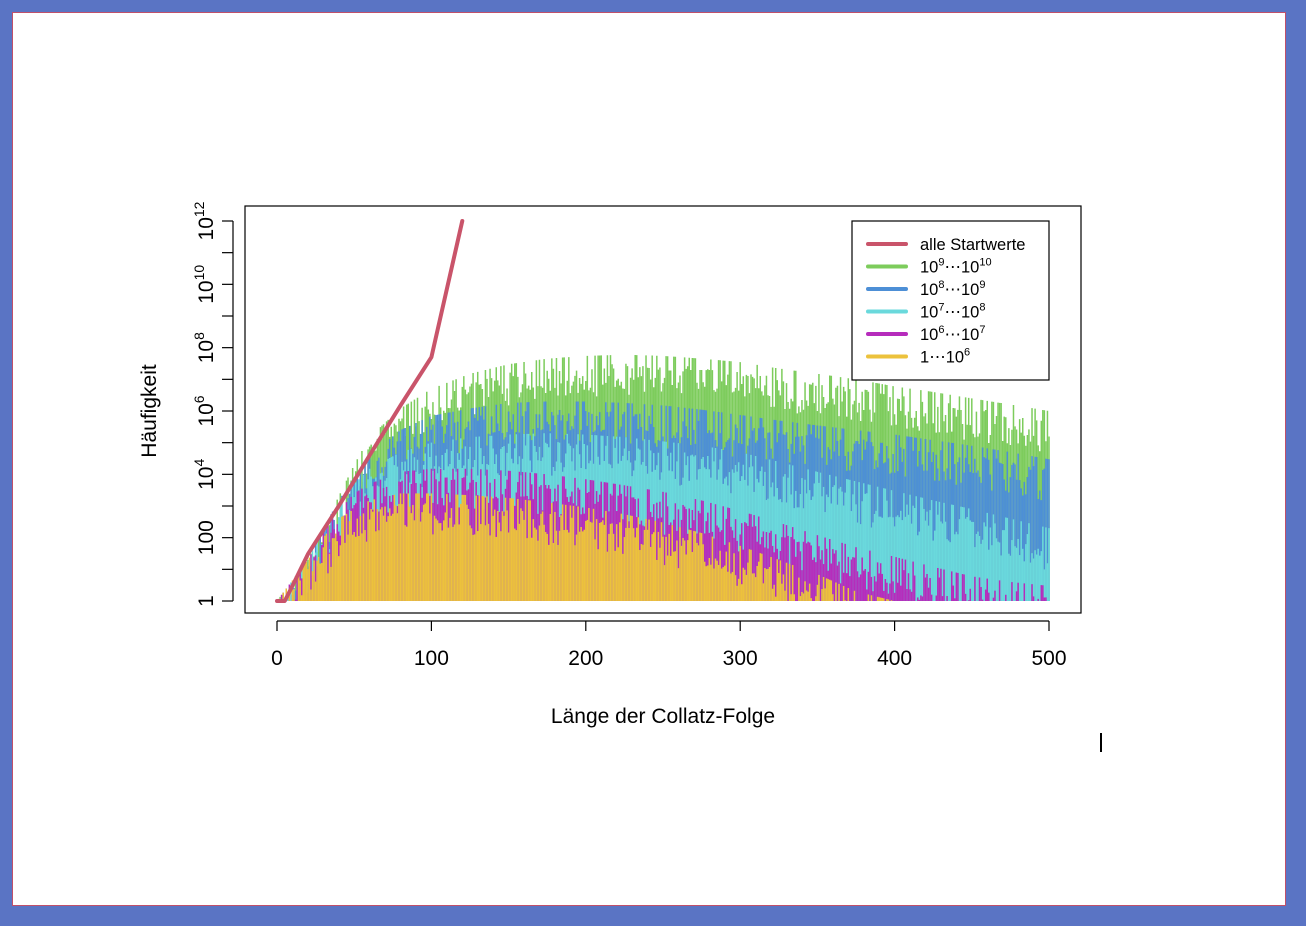 This screenshot has width=1306, height=926. I want to click on y-tick-label: 106, so click(204, 410).